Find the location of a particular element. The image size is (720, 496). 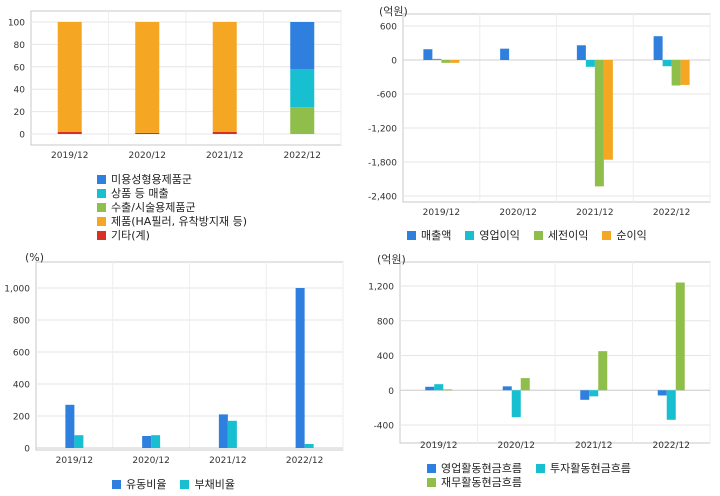

legend-label: 미용성형용제품군 is located at coordinates (151, 179).